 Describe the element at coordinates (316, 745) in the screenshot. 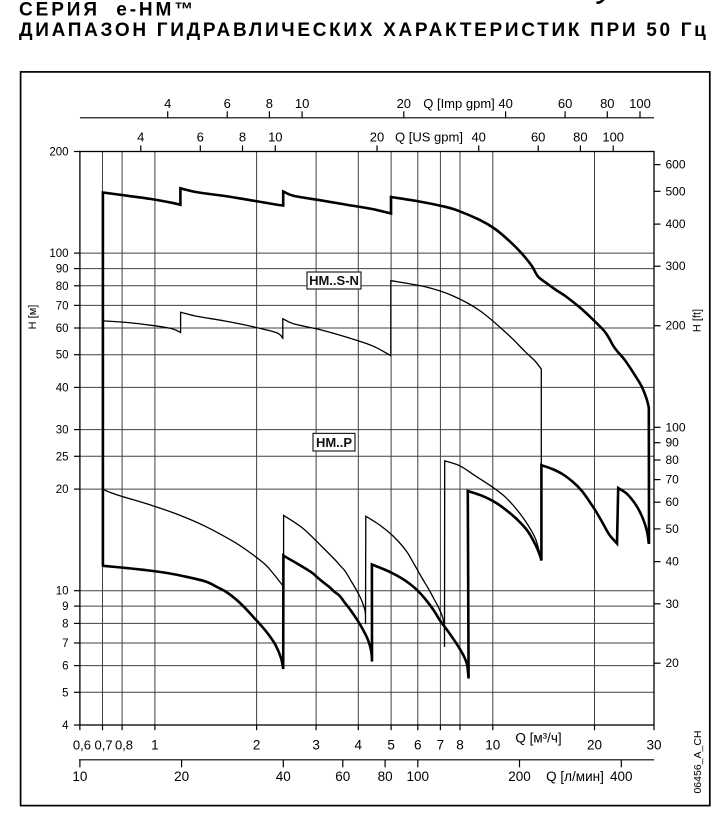

I see `svg-text: 3` at that location.